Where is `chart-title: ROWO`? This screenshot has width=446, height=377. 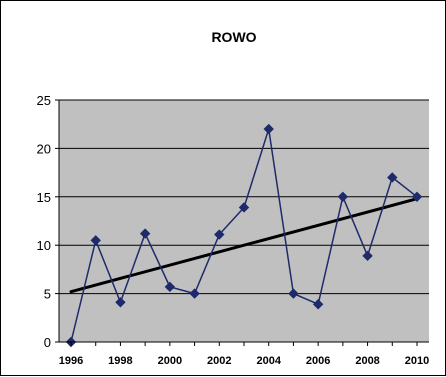 chart-title: ROWO is located at coordinates (233, 37).